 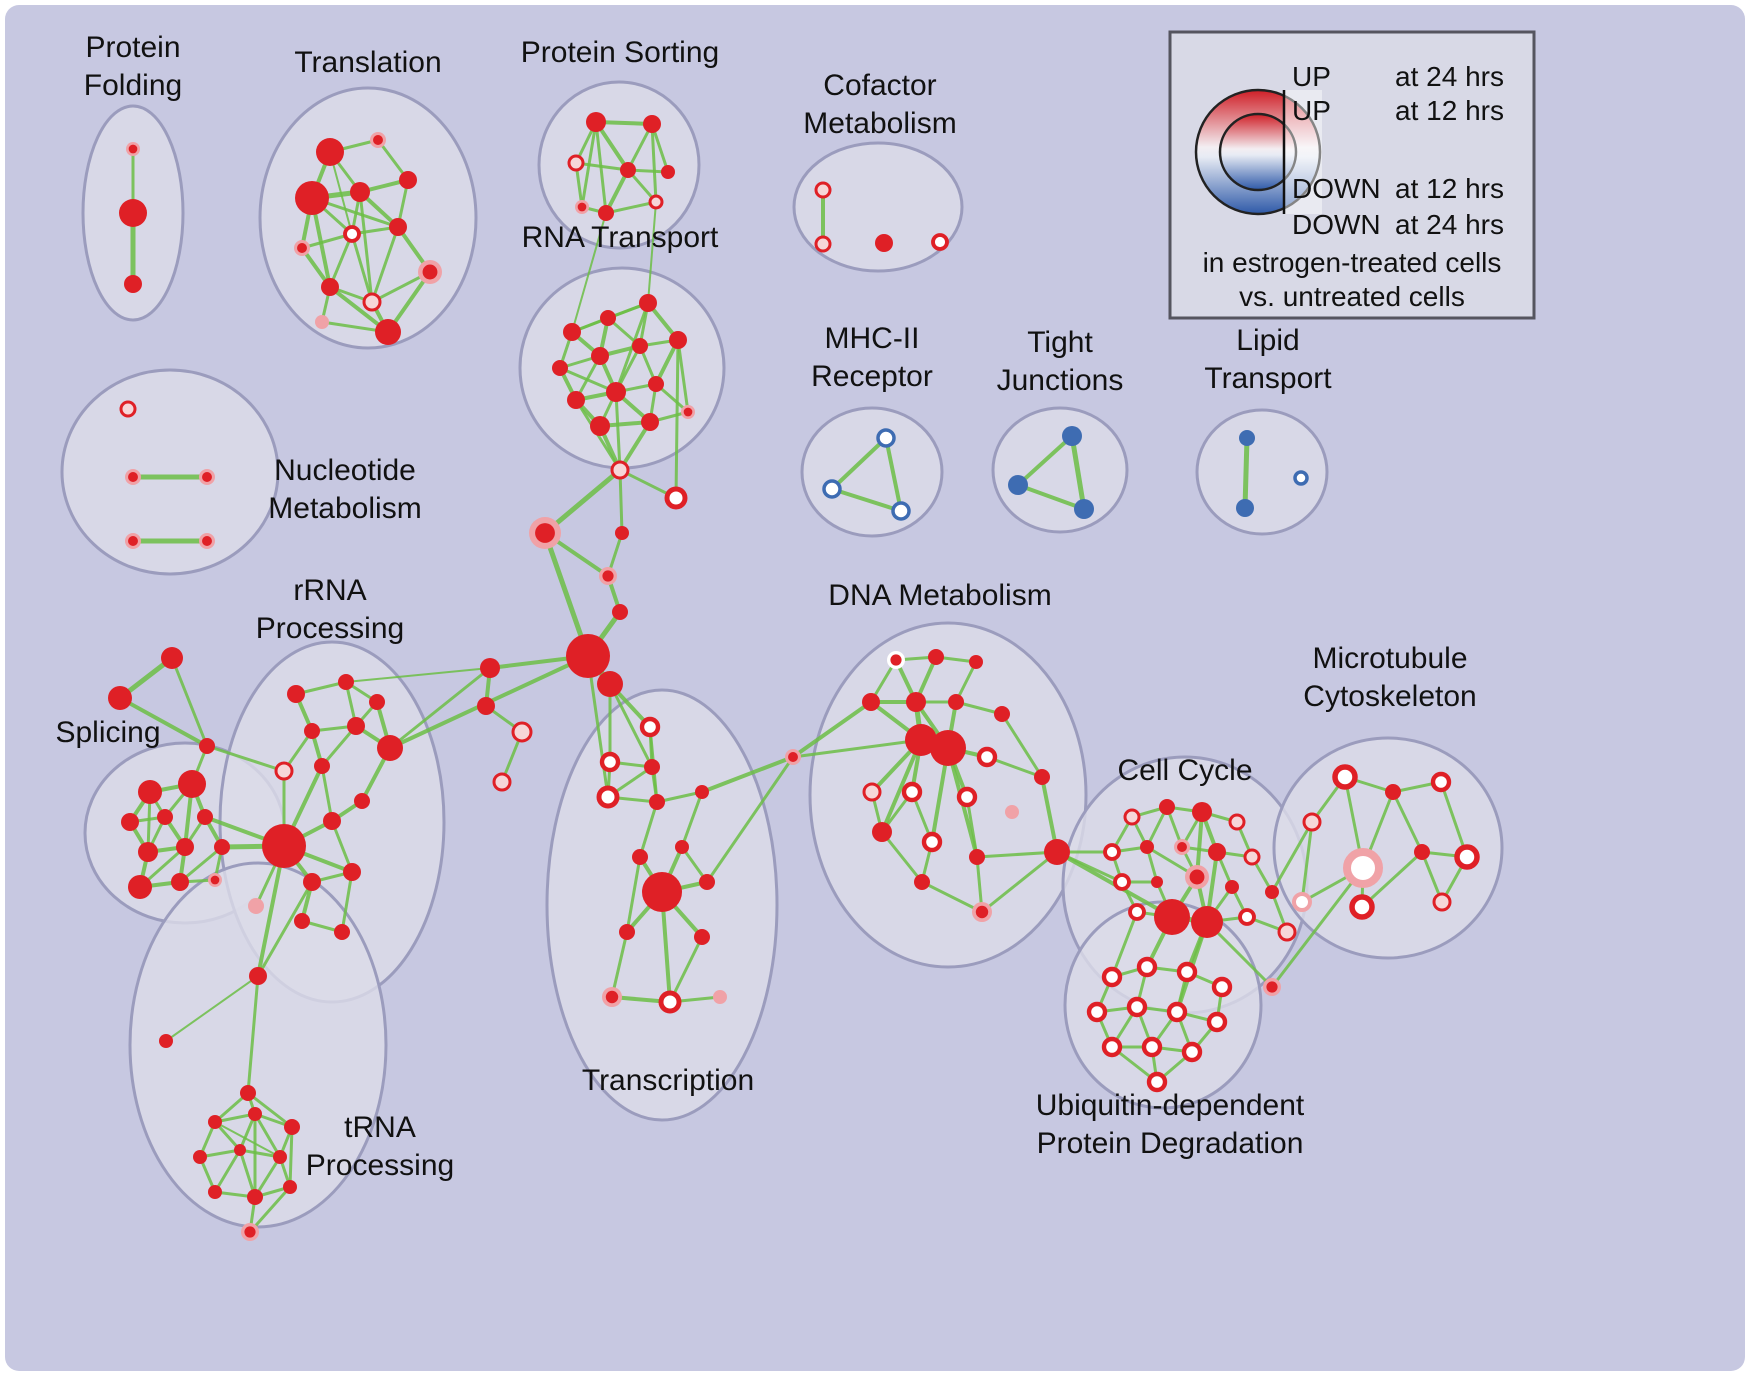 What do you see at coordinates (172, 658) in the screenshot?
I see `node-st1` at bounding box center [172, 658].